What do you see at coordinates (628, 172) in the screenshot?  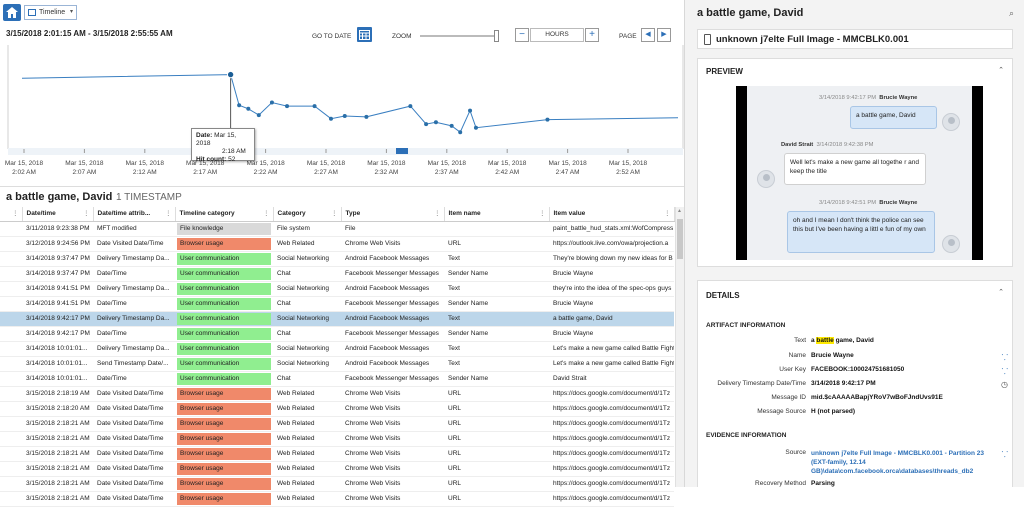 I see `x-tick-label: 2:52 AM` at bounding box center [628, 172].